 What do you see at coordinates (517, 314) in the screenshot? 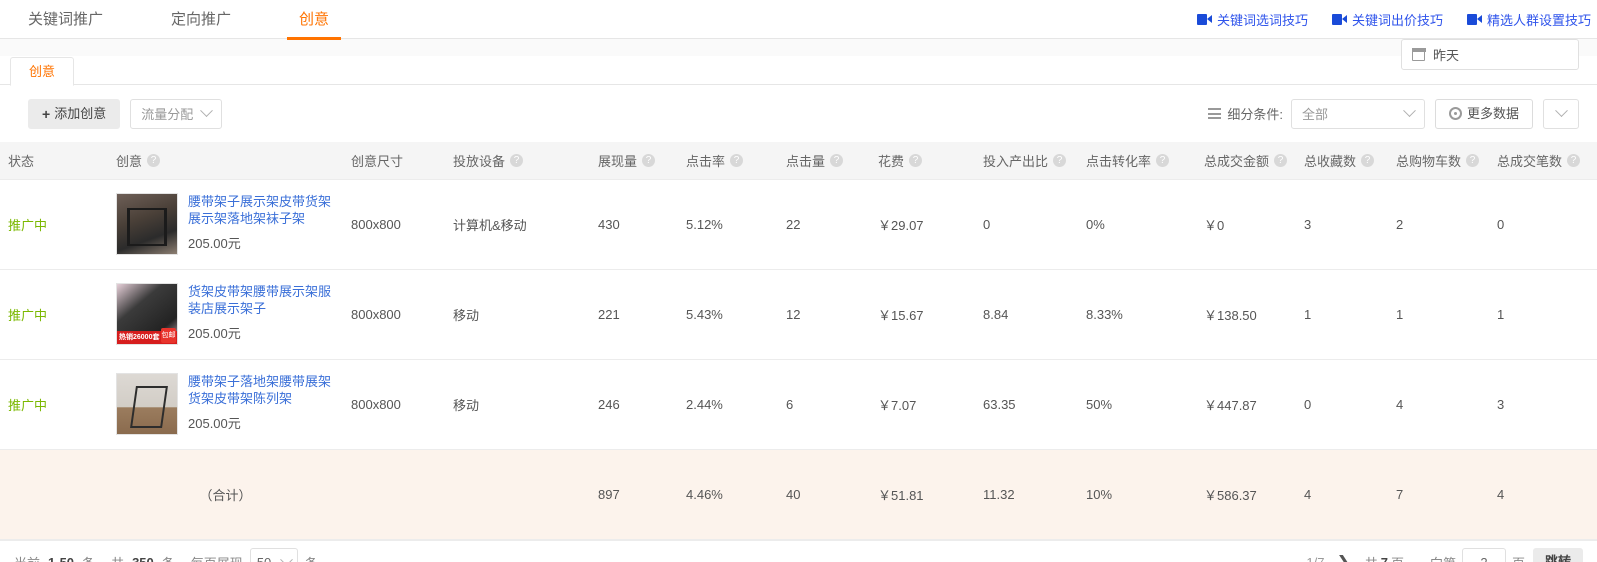
I see `cell-device: 移动` at bounding box center [517, 314].